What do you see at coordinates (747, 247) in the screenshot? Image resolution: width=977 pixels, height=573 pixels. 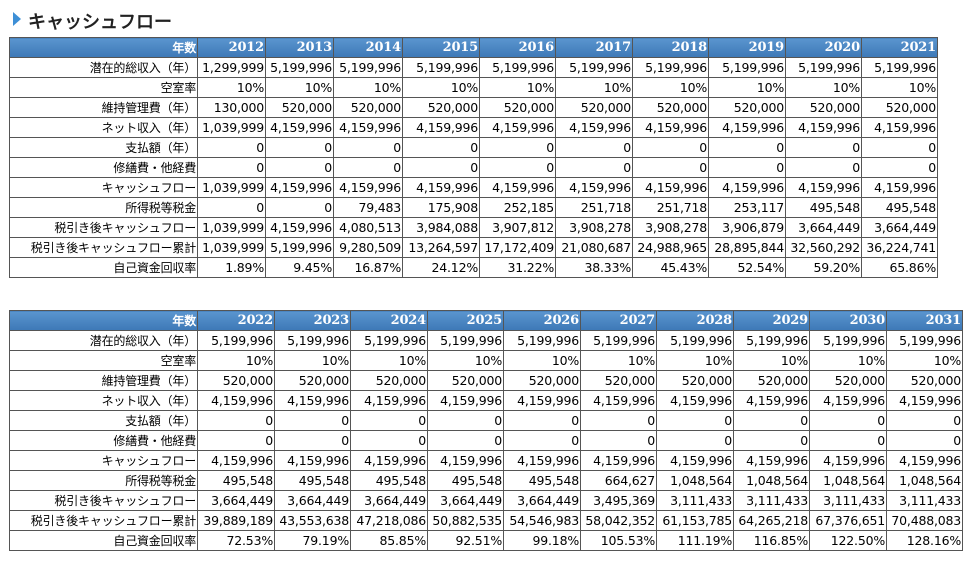 I see `cell: 28,895,844` at bounding box center [747, 247].